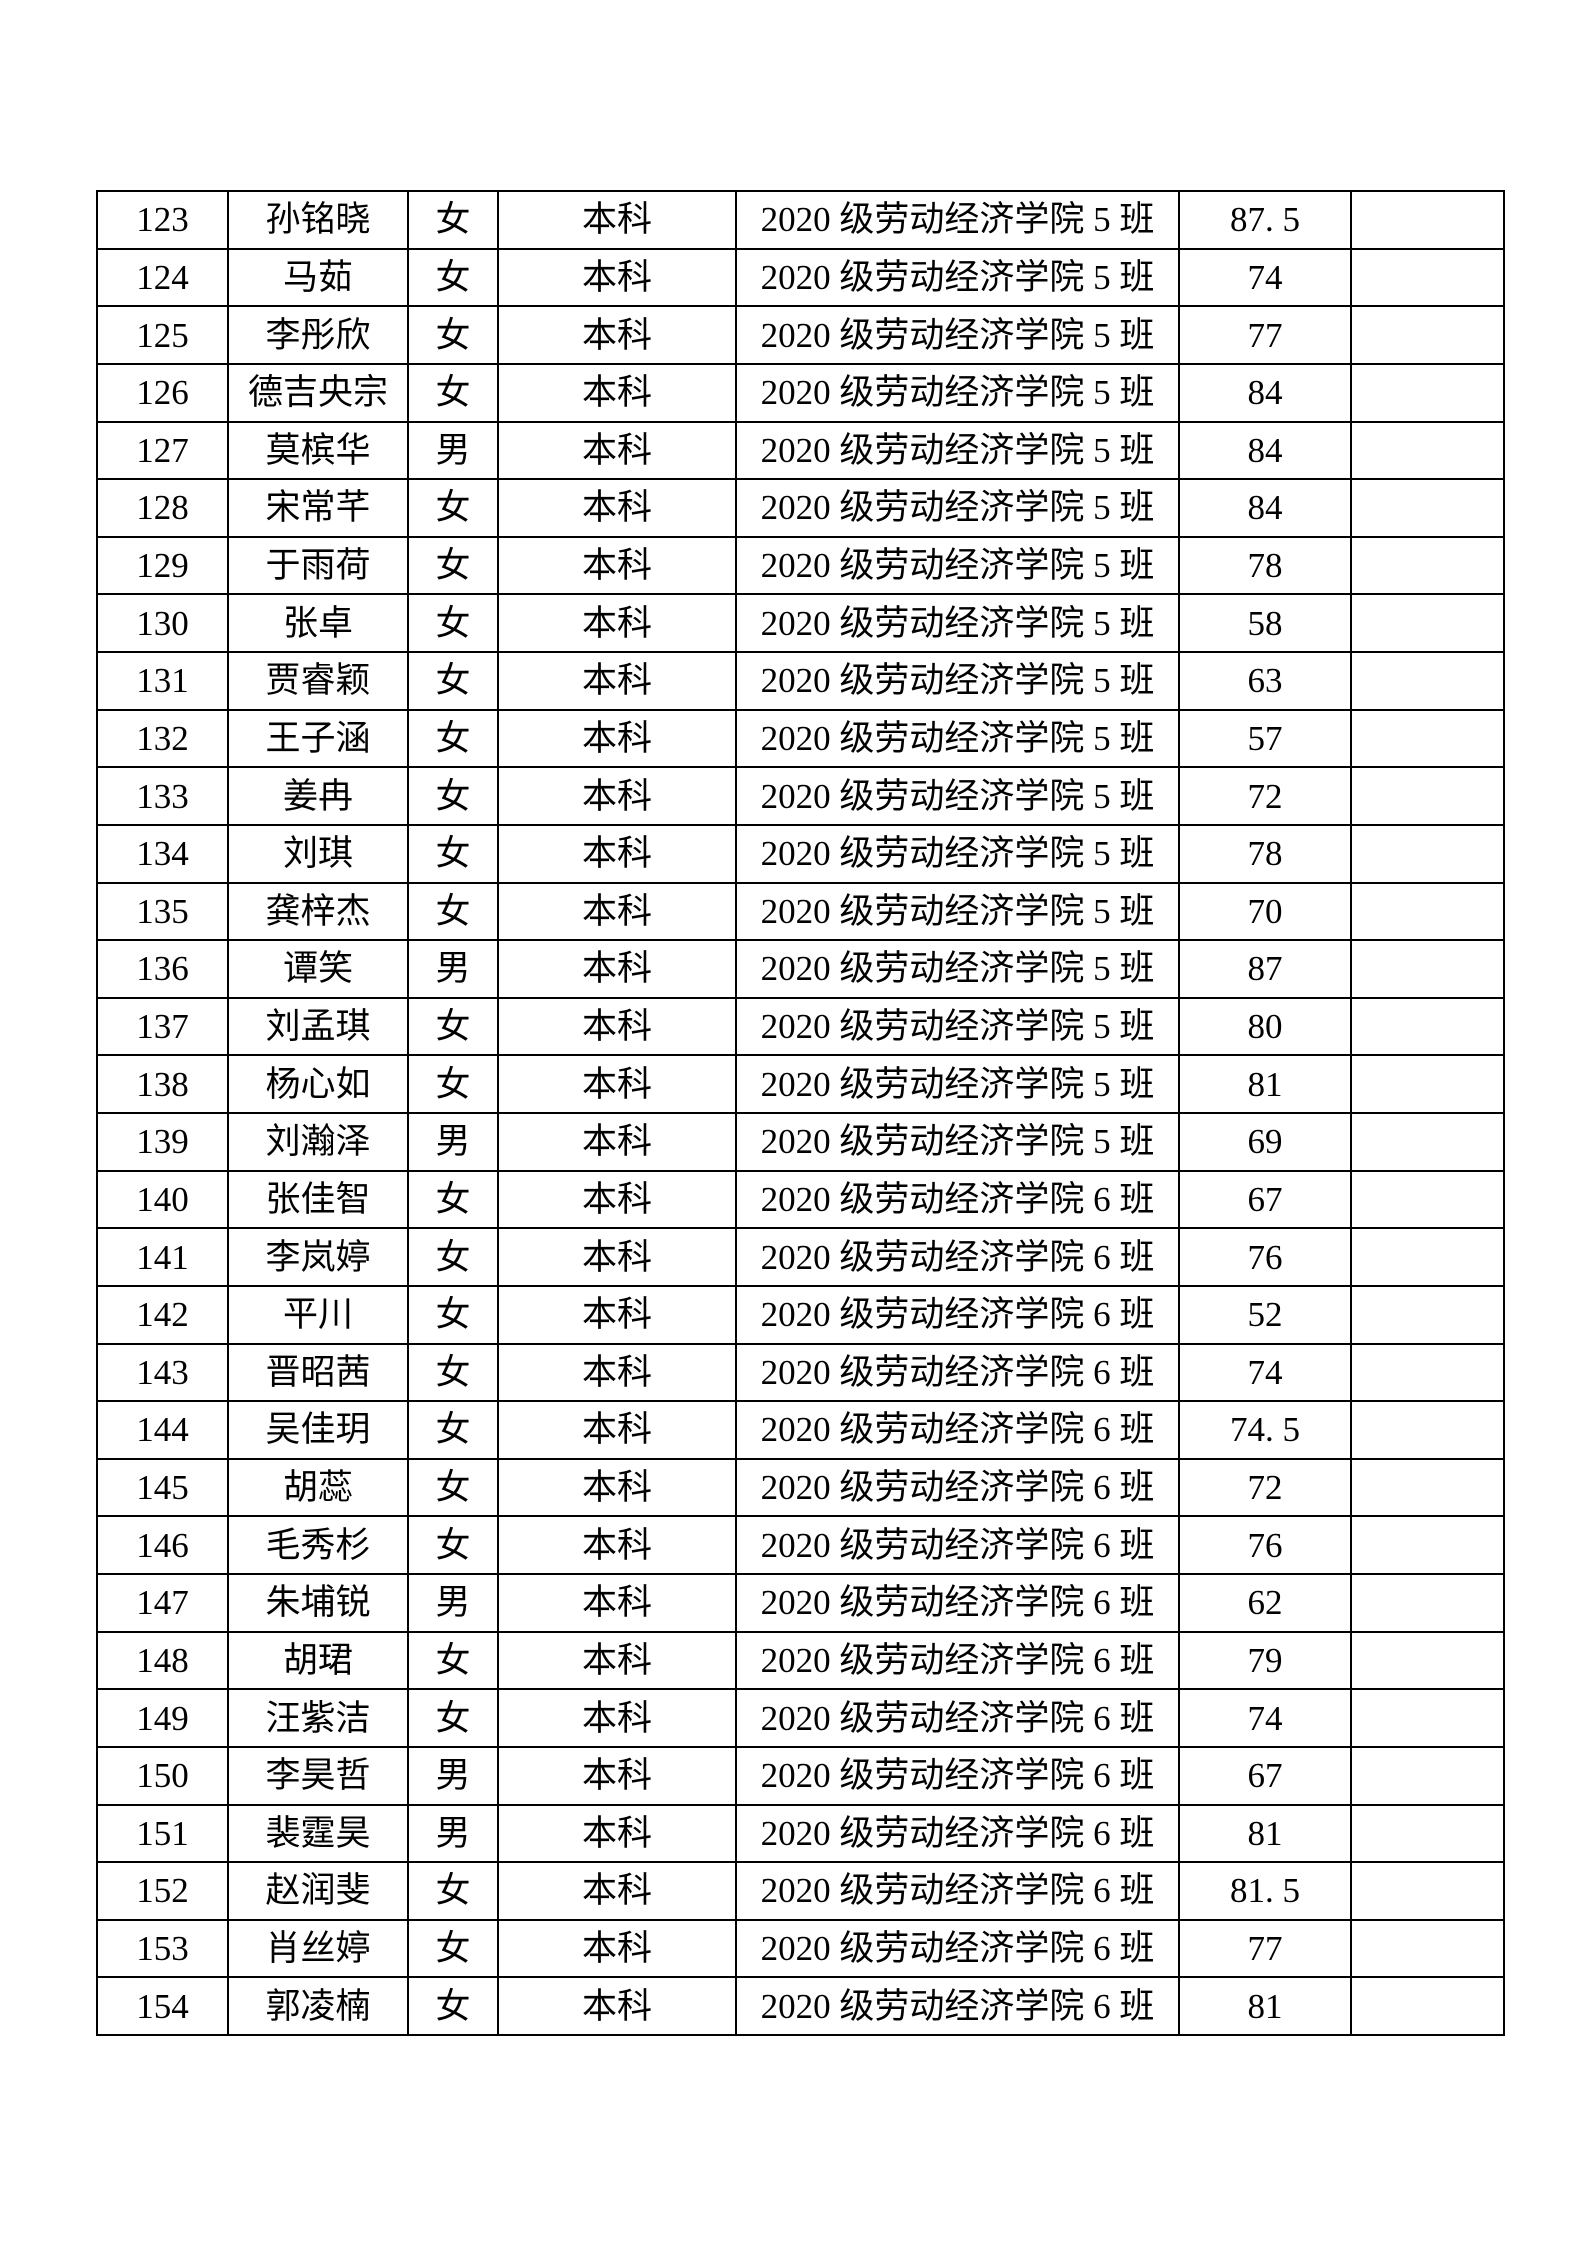 This screenshot has height=2245, width=1587. I want to click on cell-row-number: 146, so click(162, 1545).